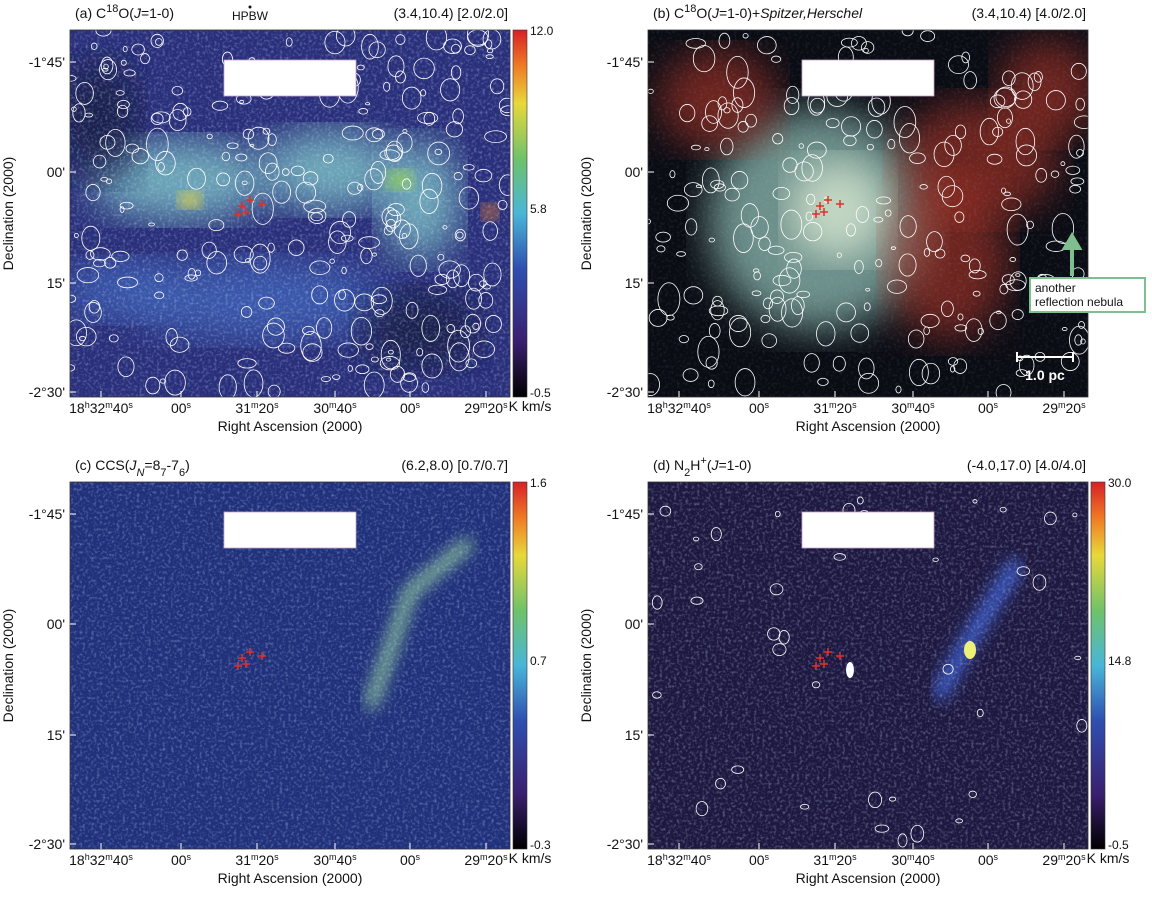 The height and width of the screenshot is (897, 1152). What do you see at coordinates (986, 408) in the screenshot?
I see `x-tick-part: 00` at bounding box center [986, 408].